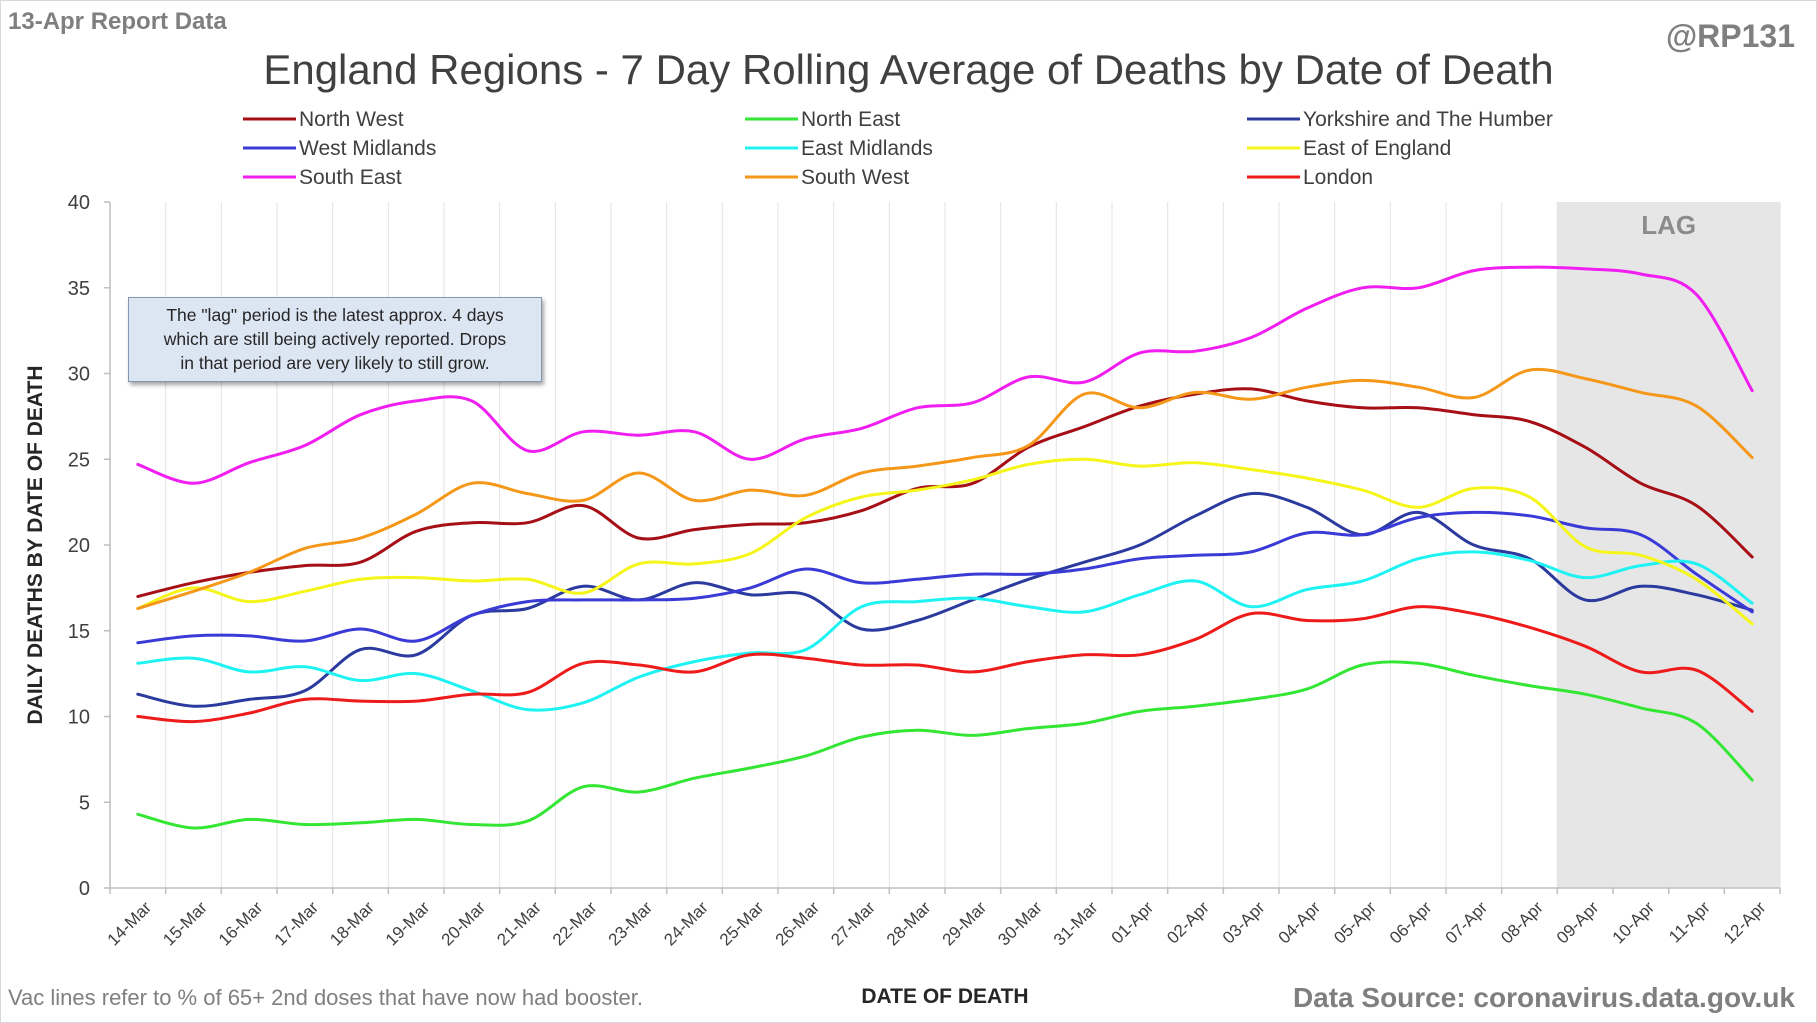 Image resolution: width=1817 pixels, height=1023 pixels. What do you see at coordinates (352, 924) in the screenshot?
I see `x-tick-label: 18-Mar` at bounding box center [352, 924].